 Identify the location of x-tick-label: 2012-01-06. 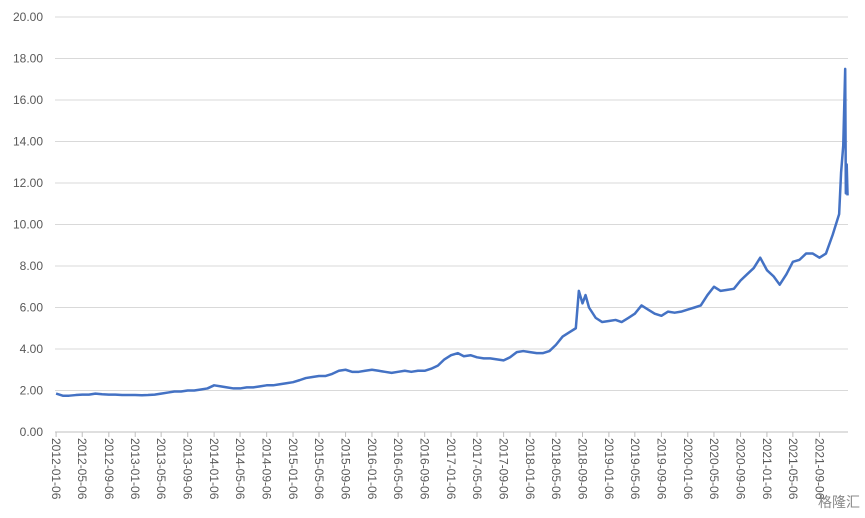
(56, 469).